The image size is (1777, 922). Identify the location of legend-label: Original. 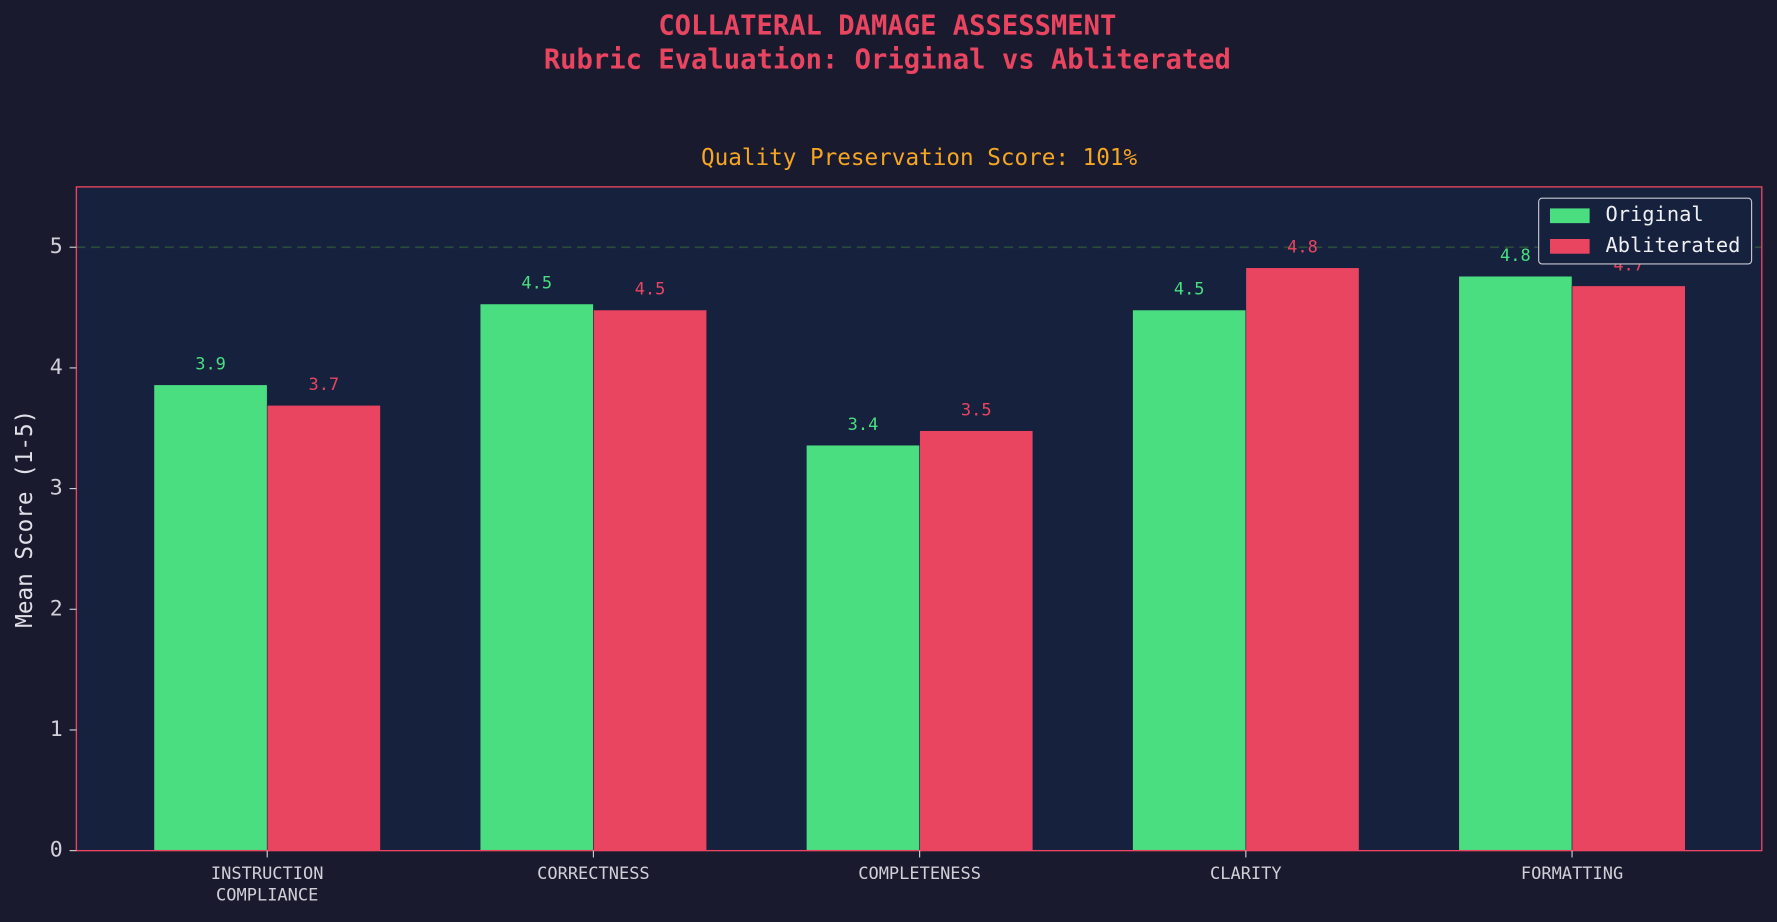
(1654, 214).